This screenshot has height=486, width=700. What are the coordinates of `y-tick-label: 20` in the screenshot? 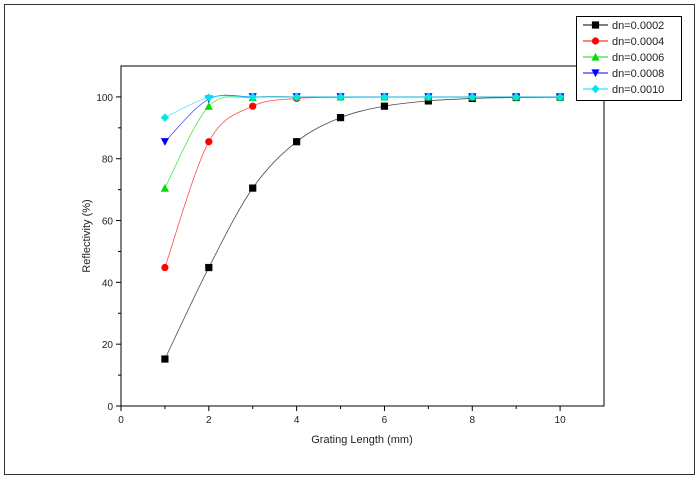 It's located at (108, 345).